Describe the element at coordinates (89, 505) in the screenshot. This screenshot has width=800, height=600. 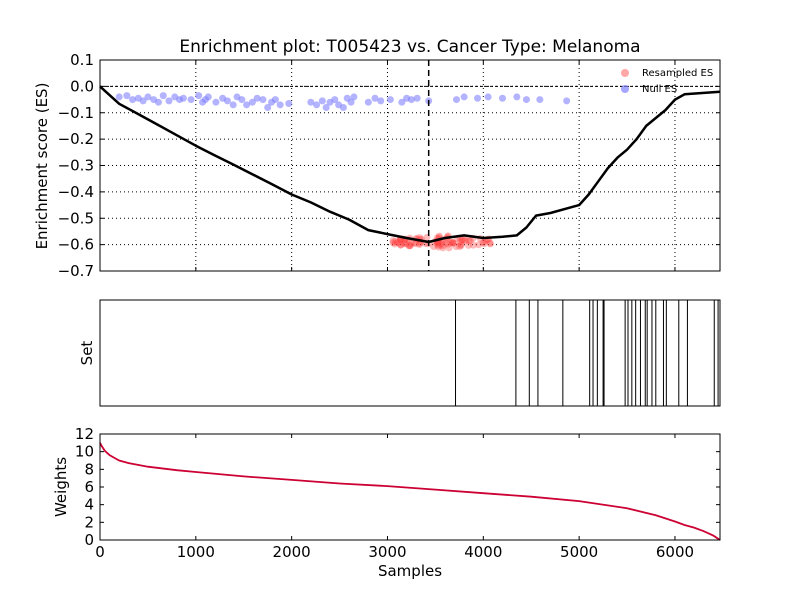
I see `weights-y-tick-label: 4` at that location.